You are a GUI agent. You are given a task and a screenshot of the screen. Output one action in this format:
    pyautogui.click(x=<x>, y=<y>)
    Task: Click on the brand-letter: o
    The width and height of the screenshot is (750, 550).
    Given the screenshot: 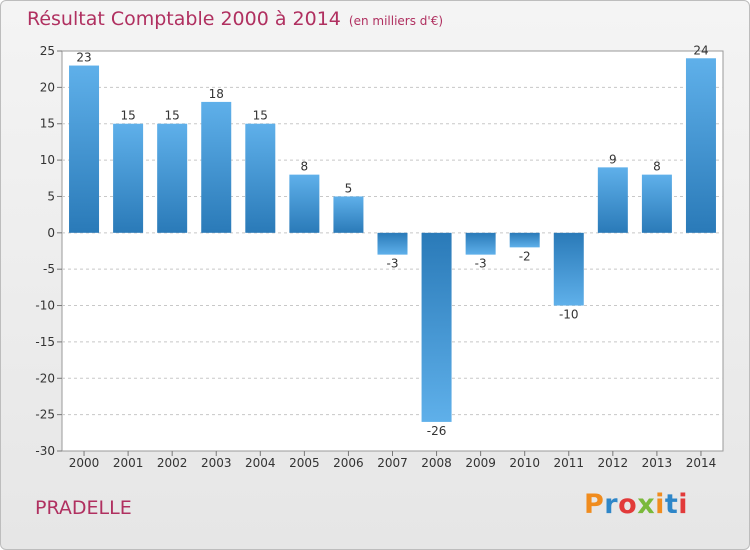 What is the action you would take?
    pyautogui.click(x=628, y=504)
    